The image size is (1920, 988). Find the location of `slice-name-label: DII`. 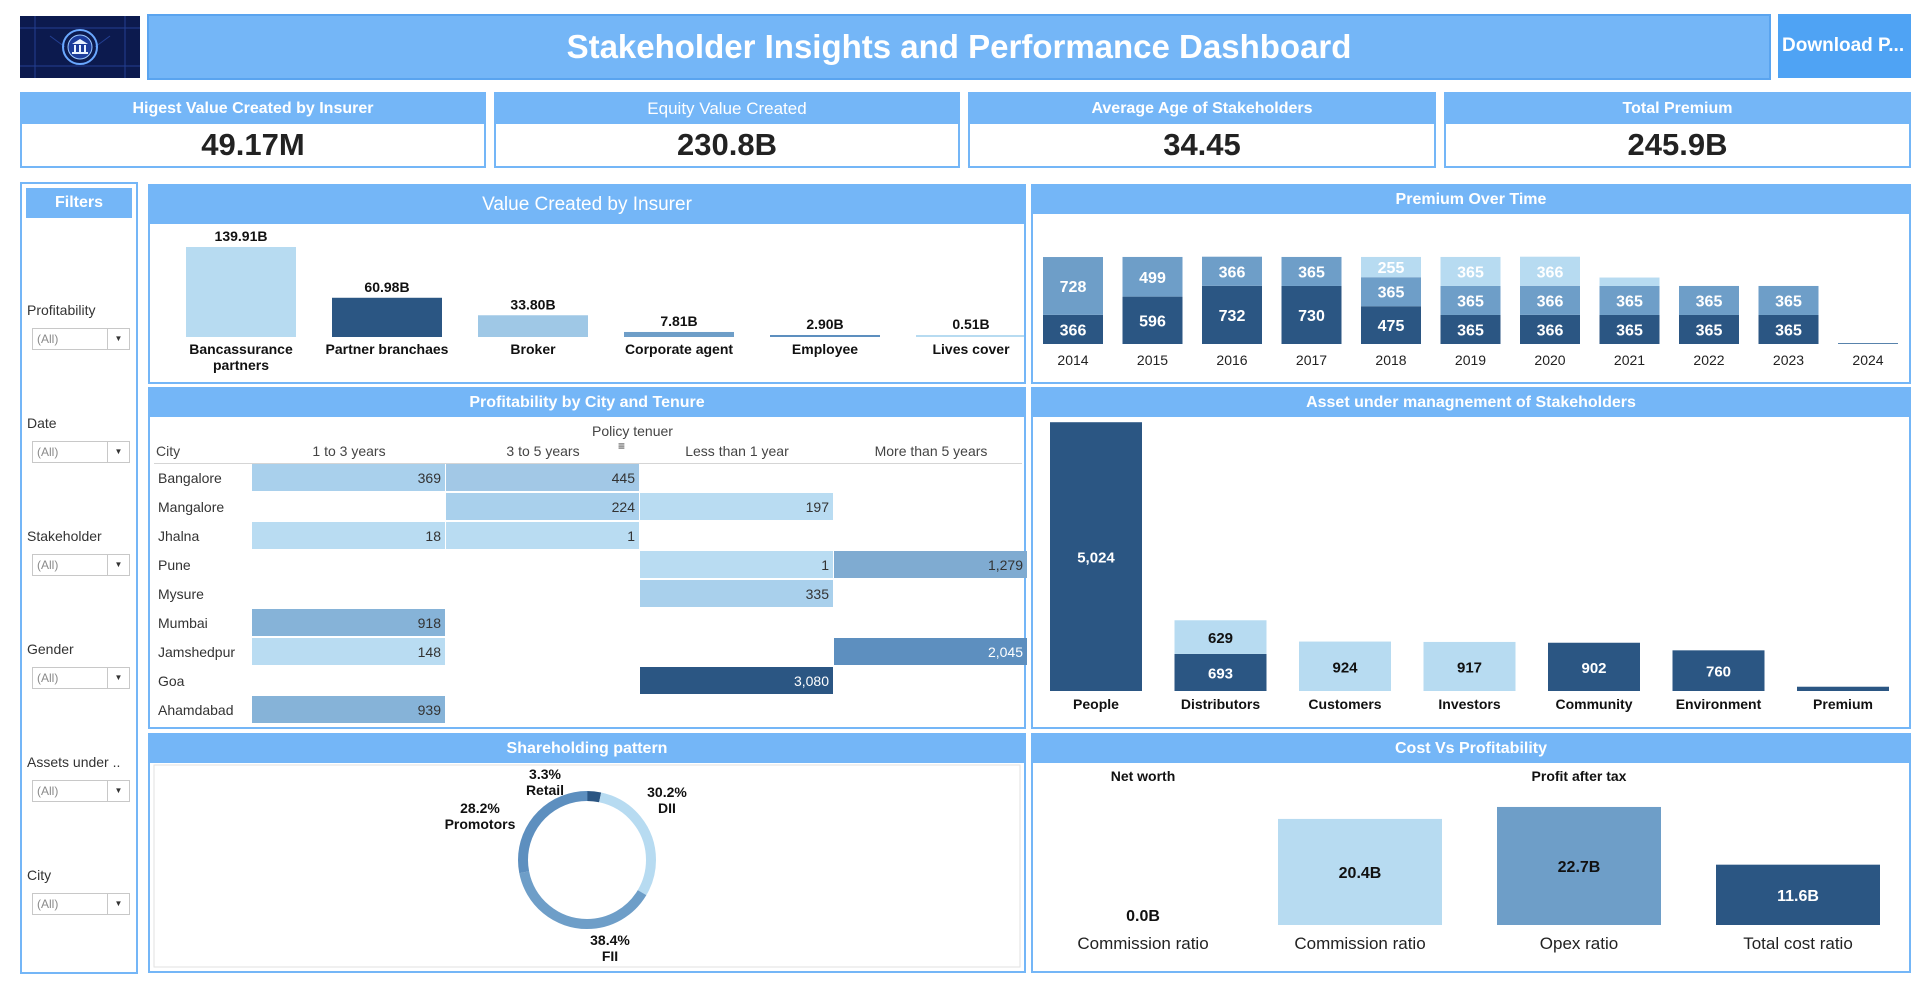

slice-name-label: DII is located at coordinates (667, 808).